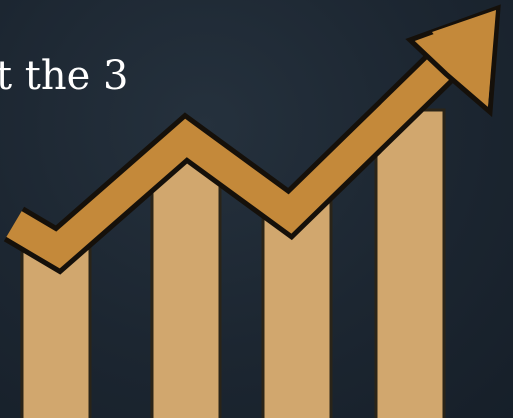 This screenshot has height=418, width=513. I want to click on trend-arrow-head-fill, so click(464, 58).